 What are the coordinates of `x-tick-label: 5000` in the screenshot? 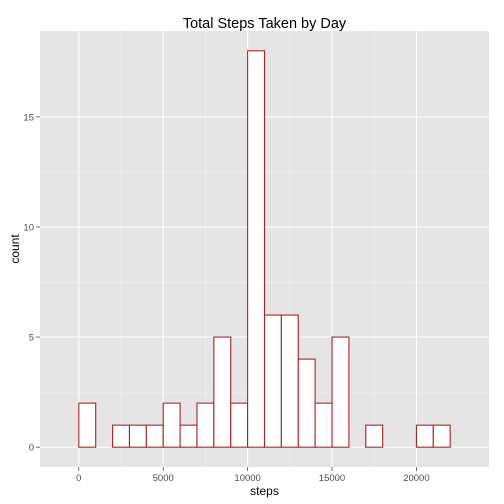 It's located at (163, 478).